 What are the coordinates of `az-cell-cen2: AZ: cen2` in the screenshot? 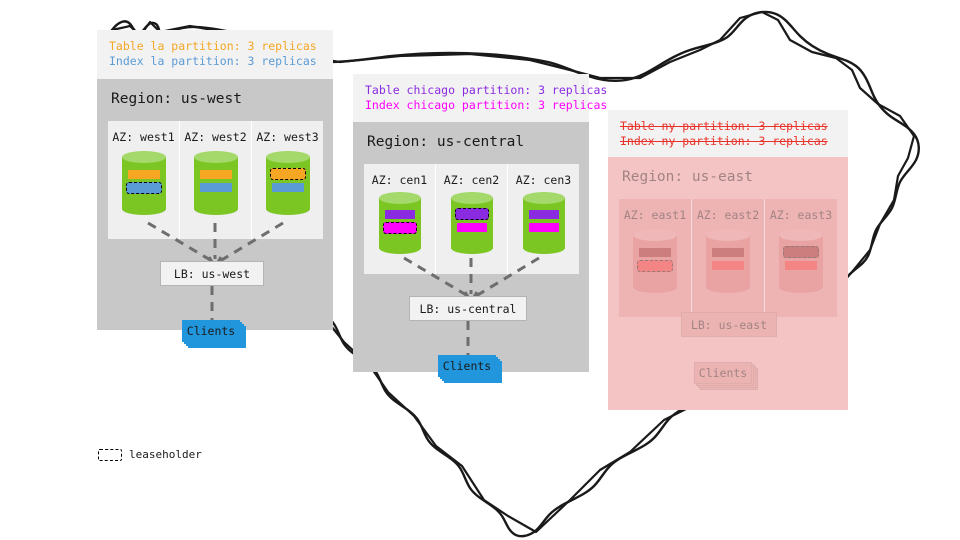 It's located at (471, 219).